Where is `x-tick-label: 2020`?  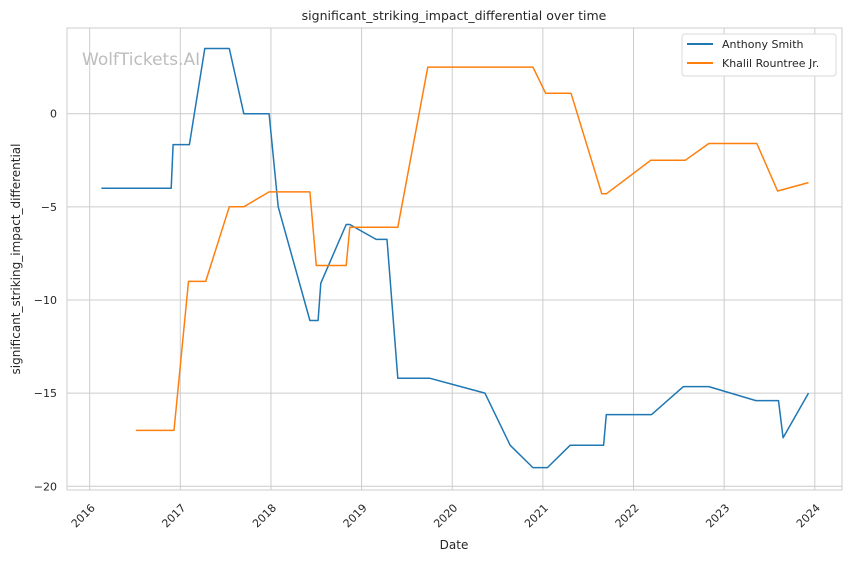 x-tick-label: 2020 is located at coordinates (445, 515).